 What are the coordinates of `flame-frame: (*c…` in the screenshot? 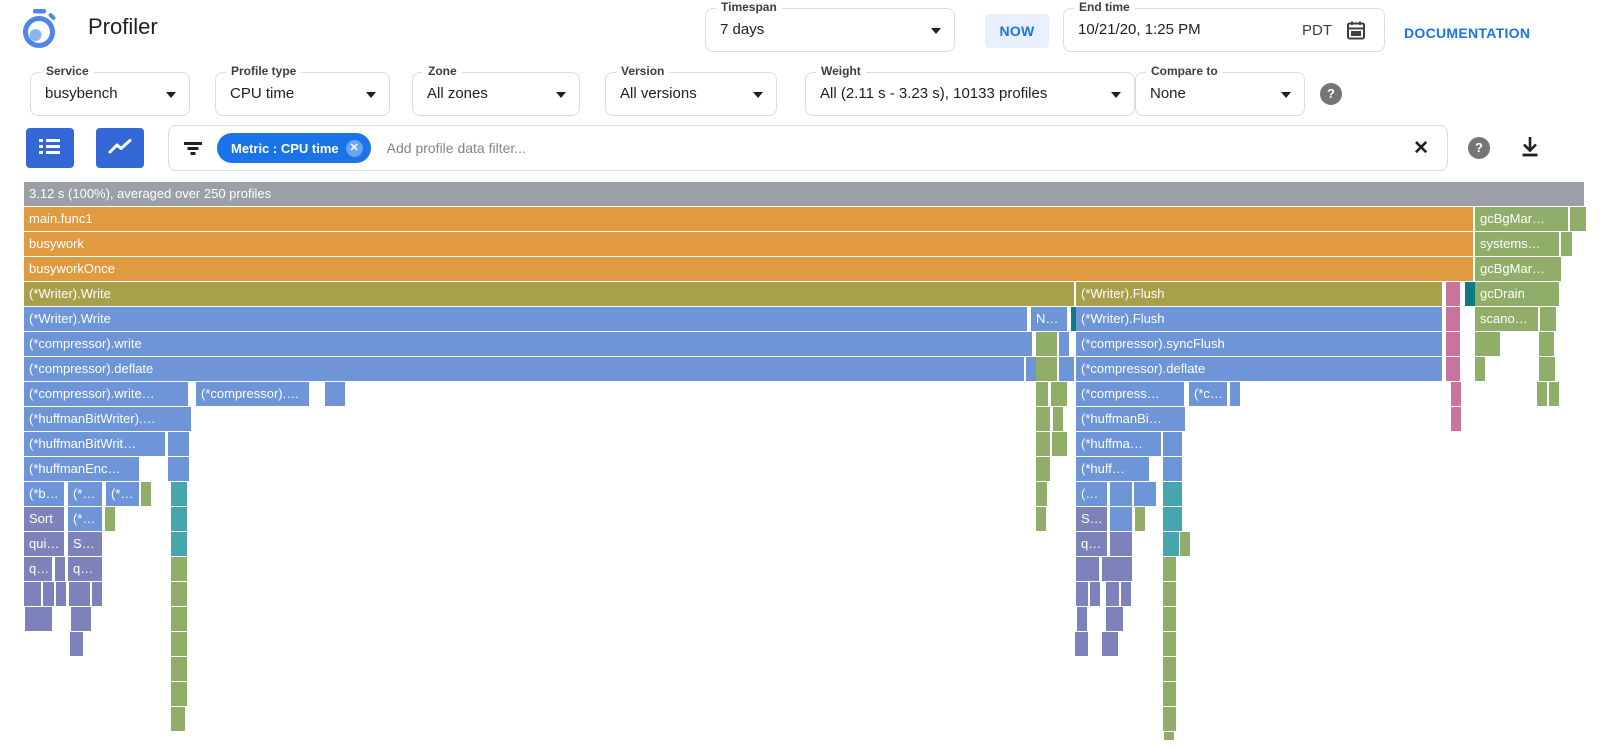 It's located at (1208, 394).